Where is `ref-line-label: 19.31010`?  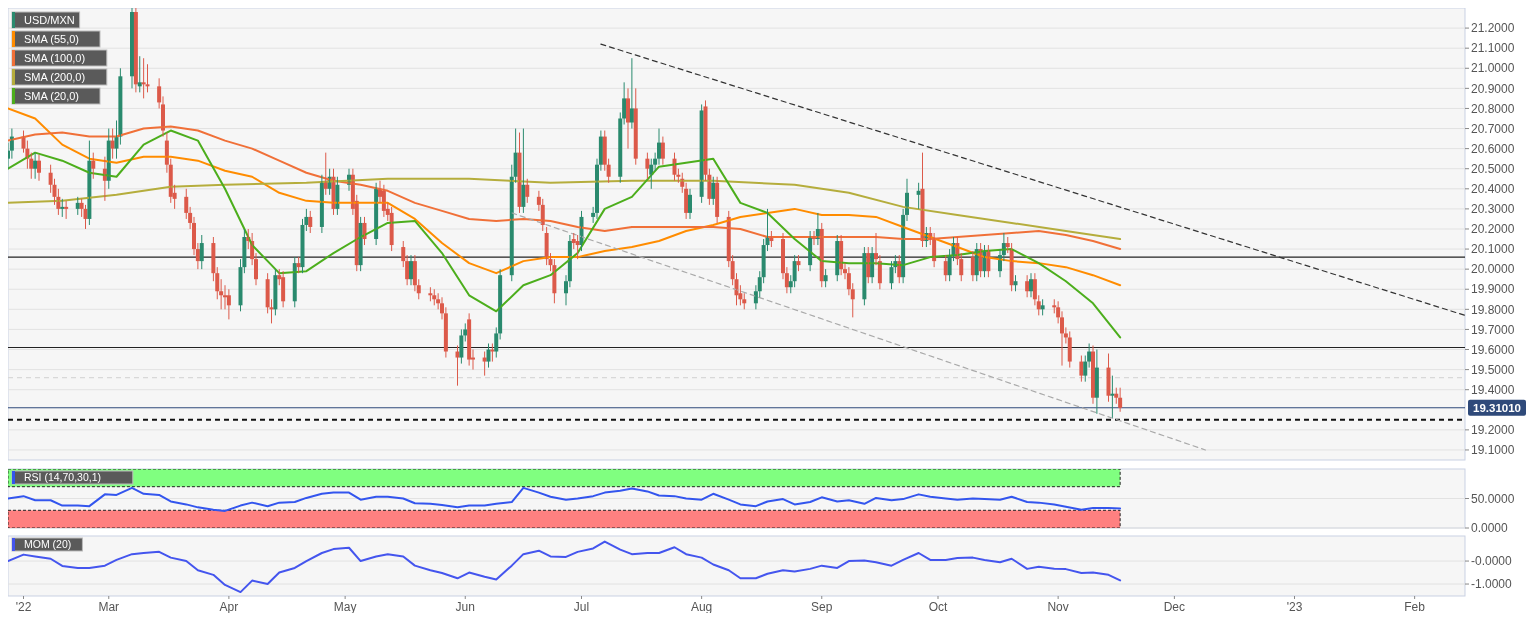 ref-line-label: 19.31010 is located at coordinates (1497, 407).